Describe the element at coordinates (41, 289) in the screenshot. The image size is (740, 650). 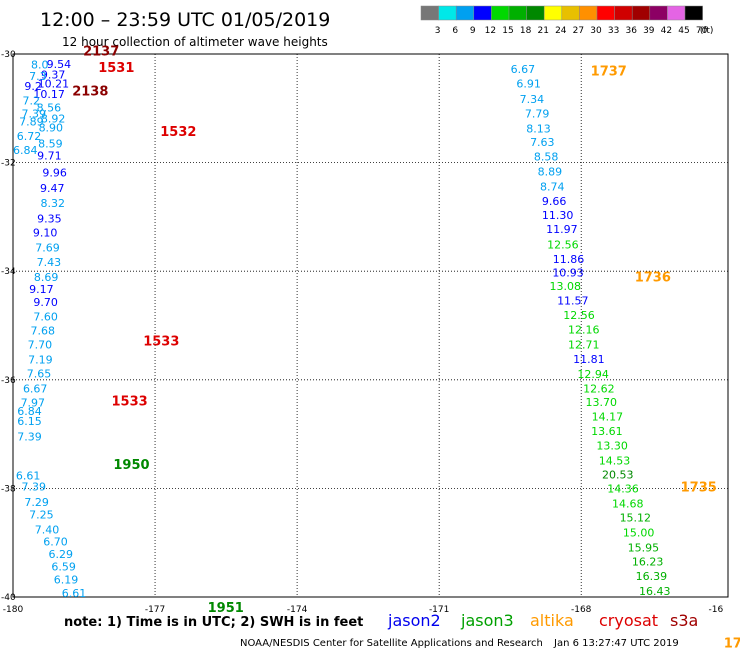
I see `wave-height-value: 9.17` at that location.